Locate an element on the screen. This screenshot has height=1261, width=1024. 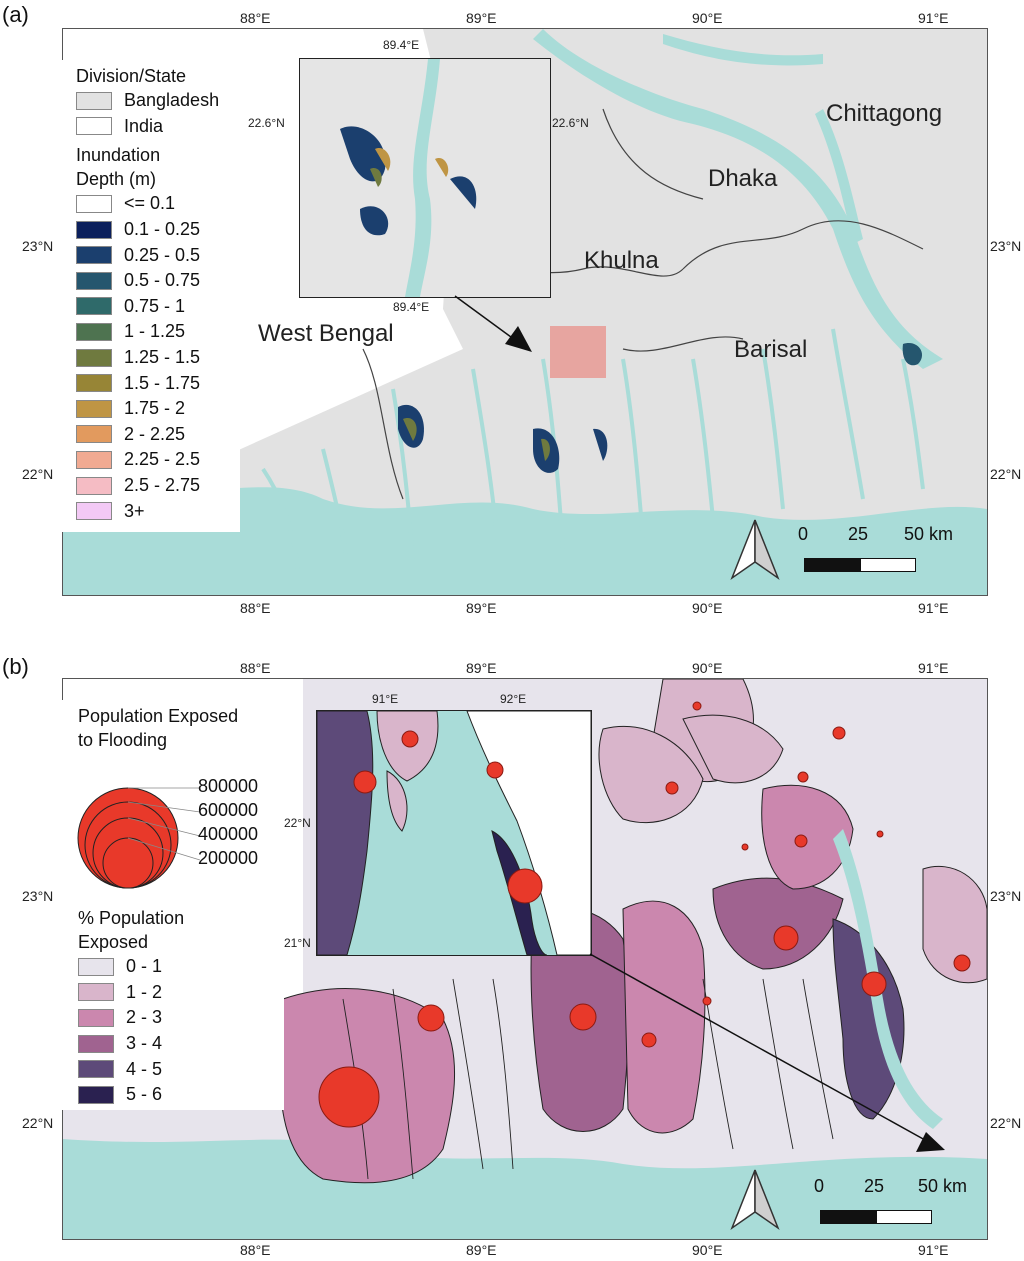
legend-pct-item: 3 - 4 is located at coordinates (131, 1044).